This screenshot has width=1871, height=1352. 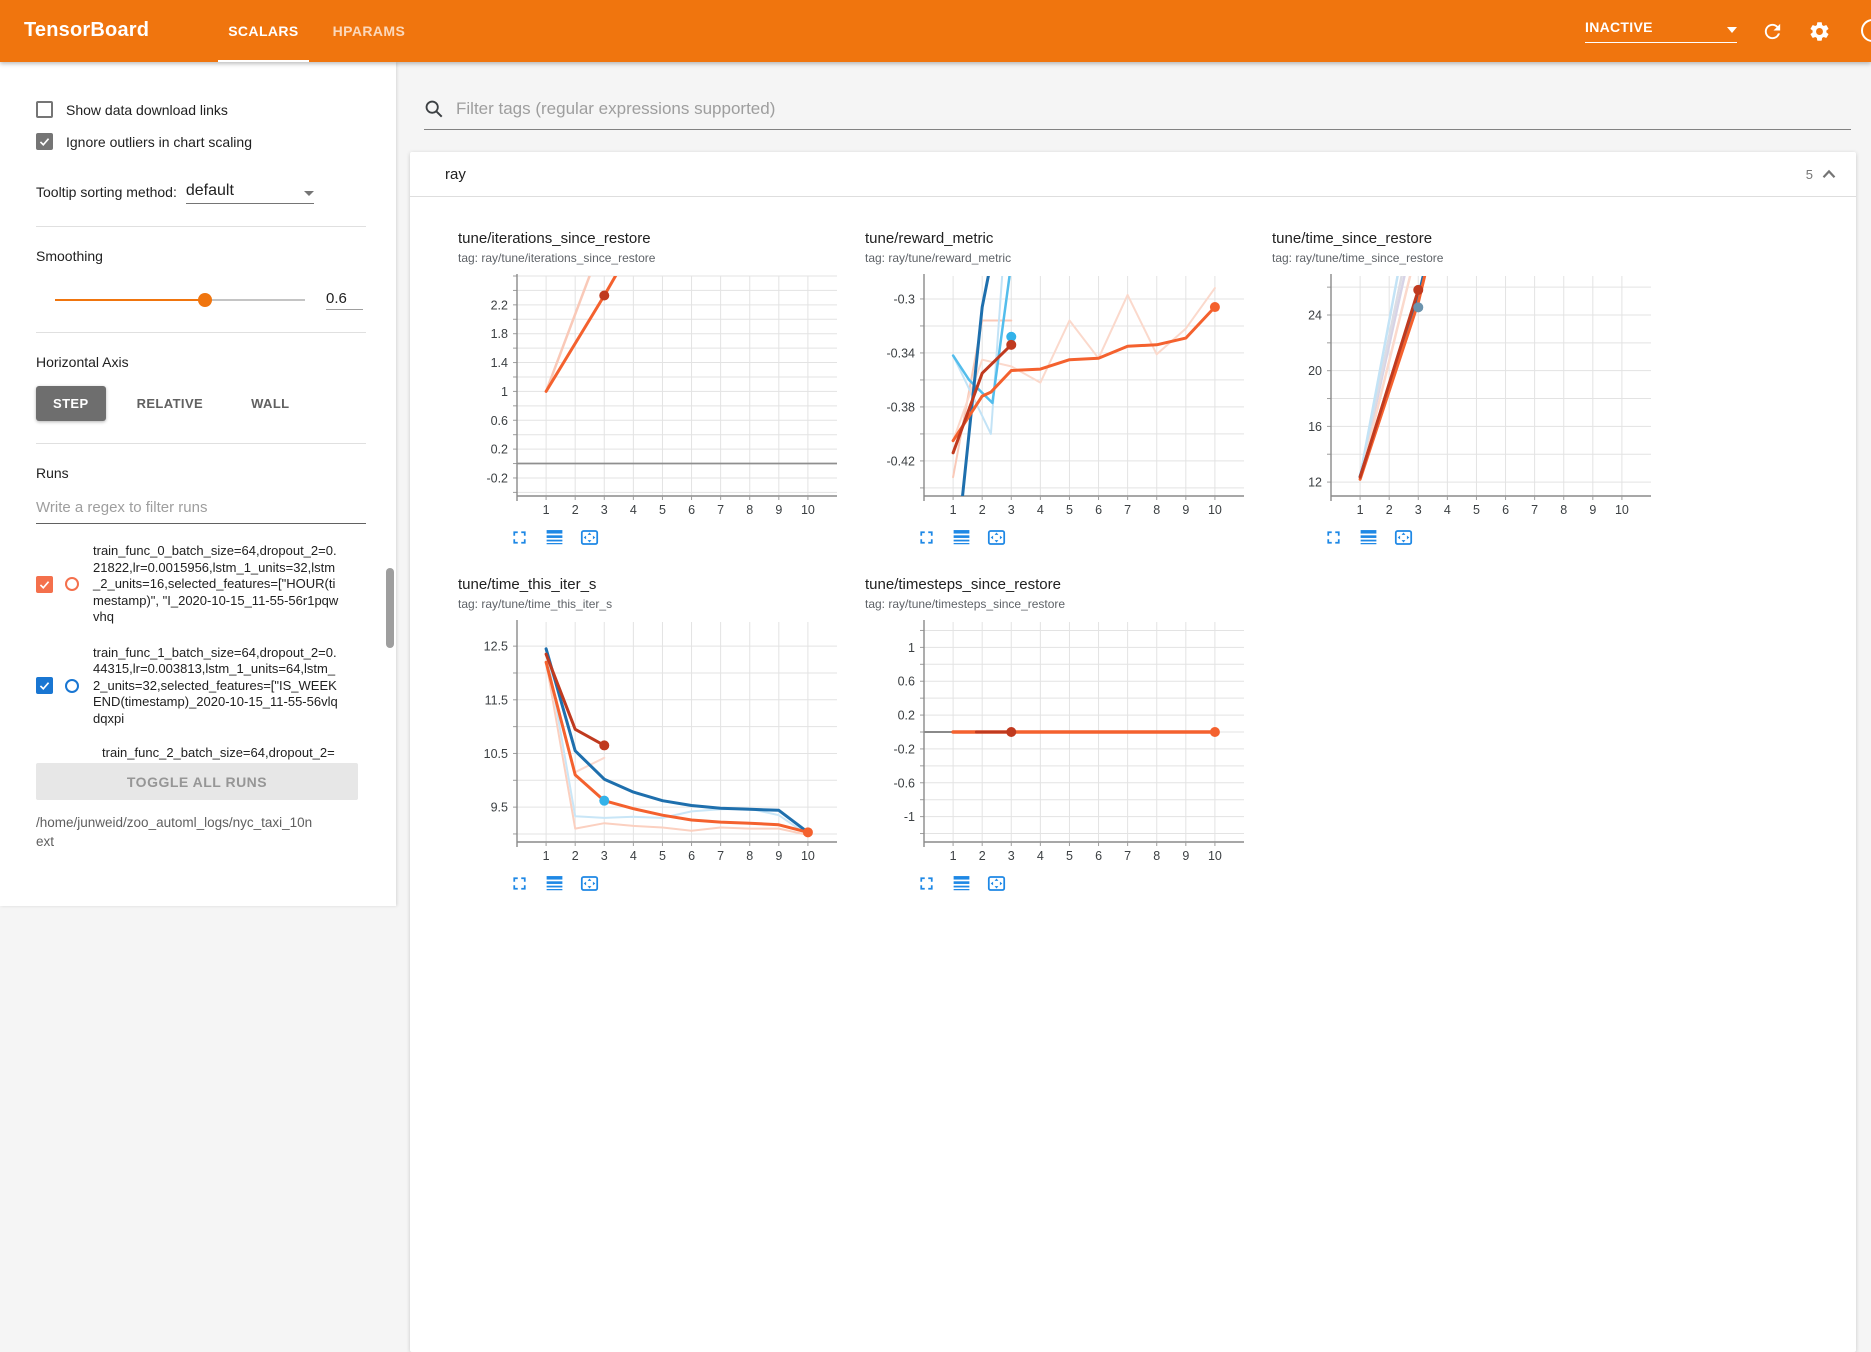 I want to click on y-tick-label: -1, so click(x=909, y=817).